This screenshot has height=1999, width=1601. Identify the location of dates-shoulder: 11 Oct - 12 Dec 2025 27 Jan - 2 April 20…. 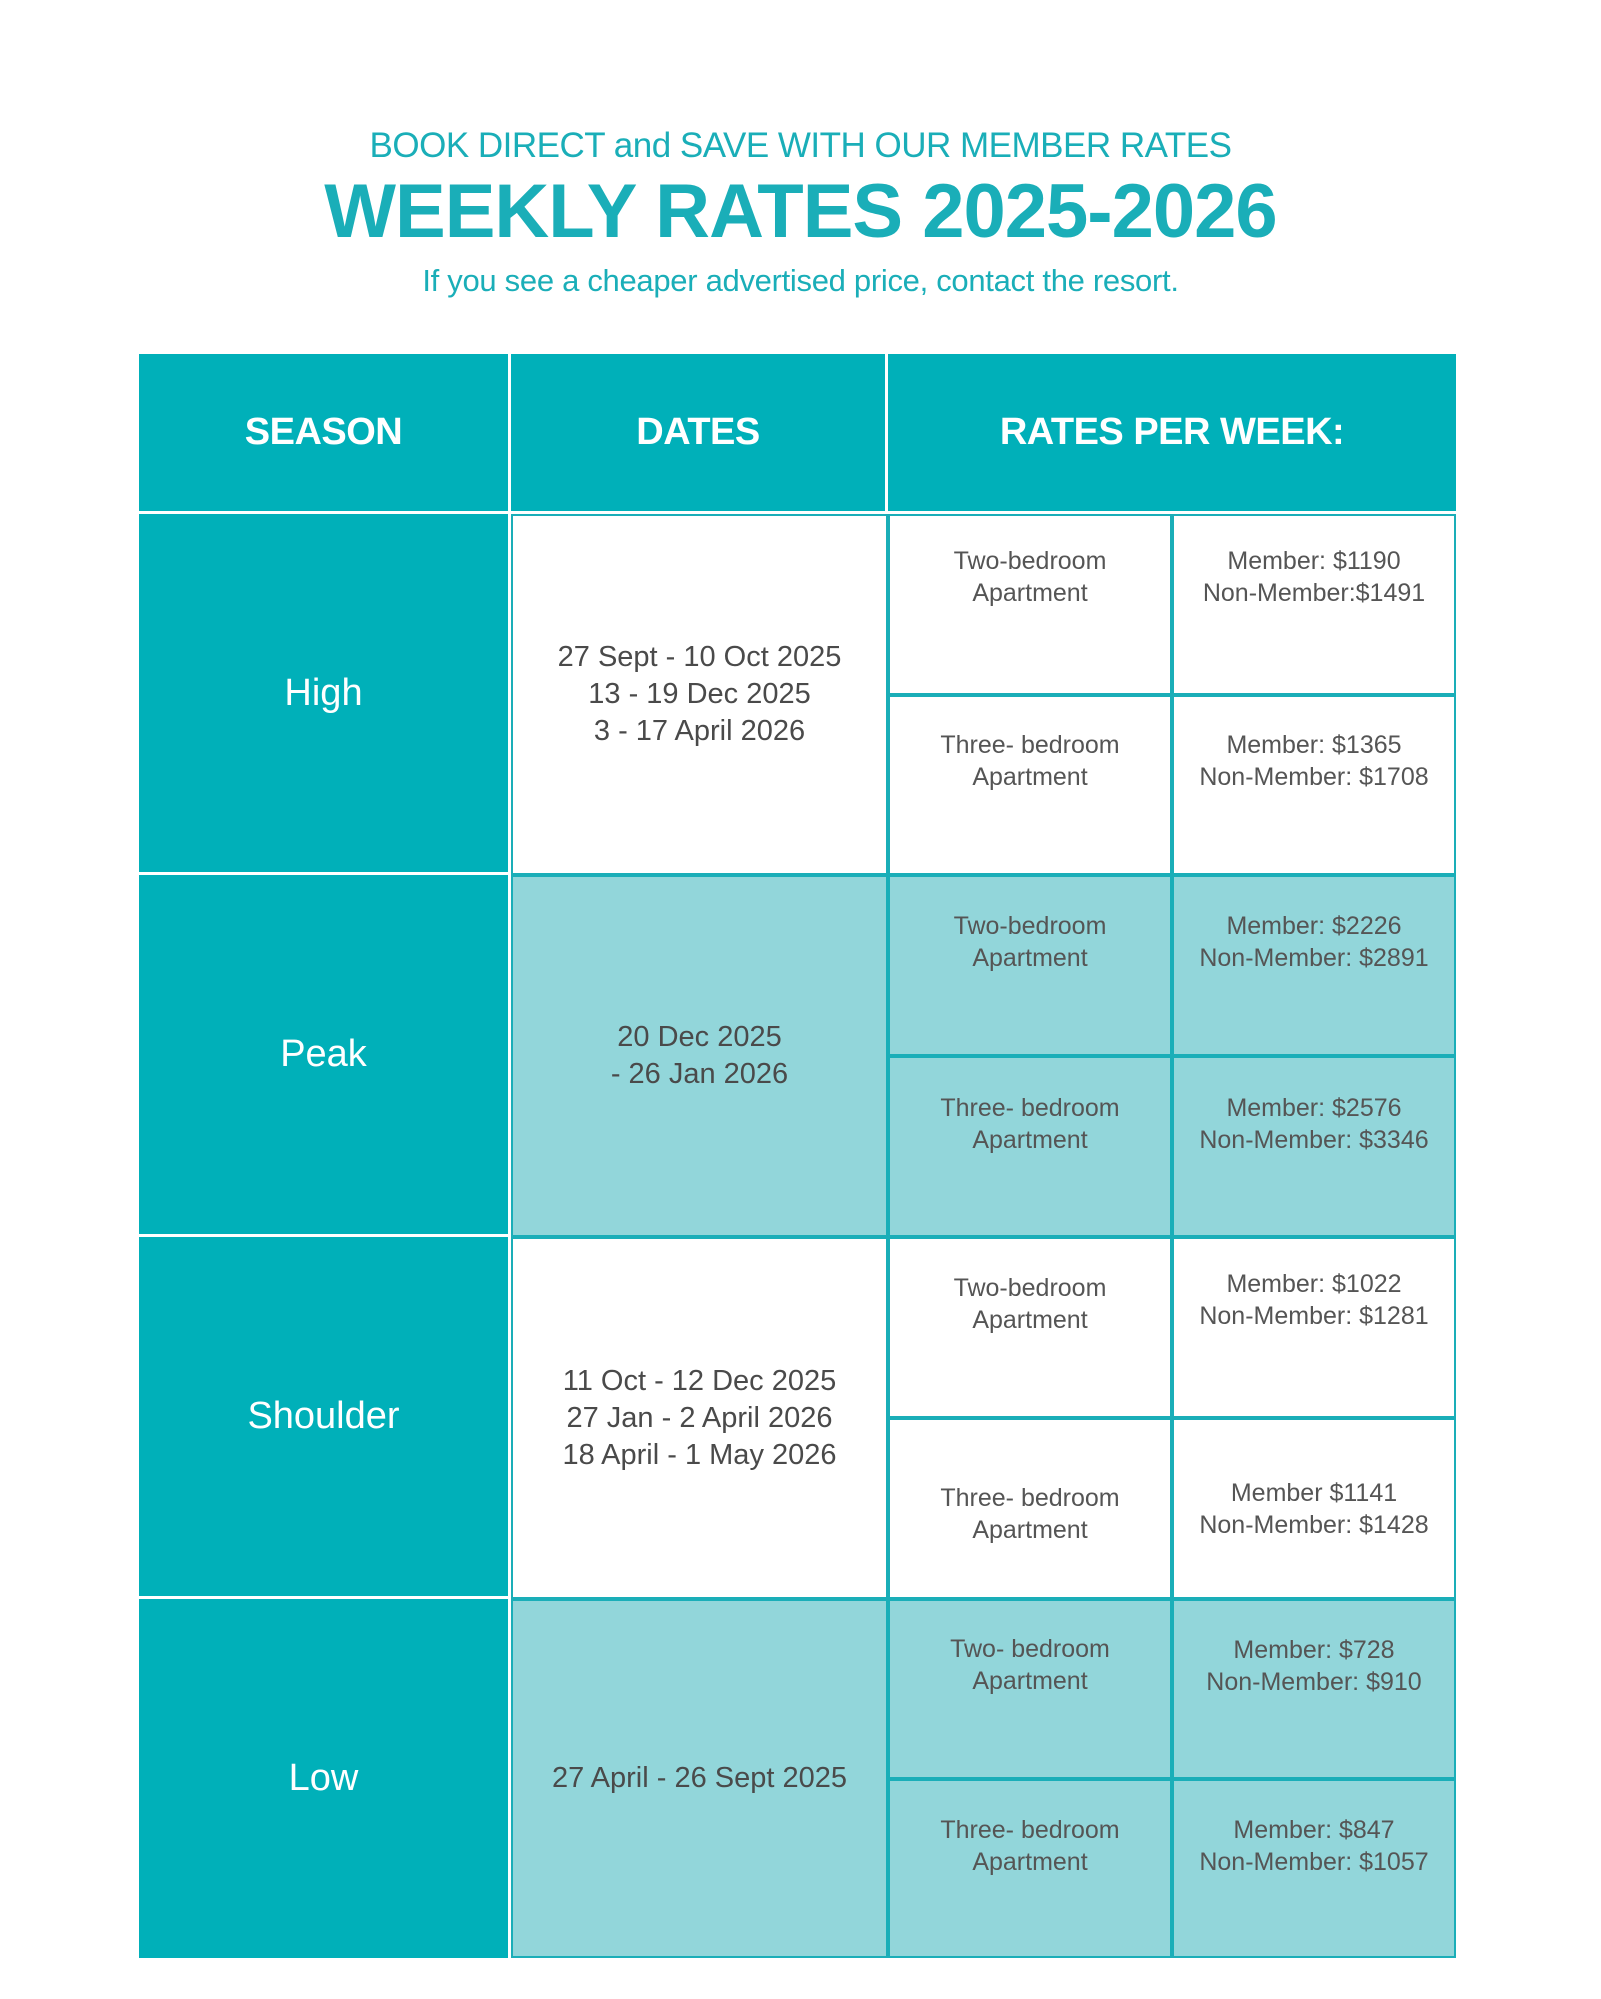
(699, 1418).